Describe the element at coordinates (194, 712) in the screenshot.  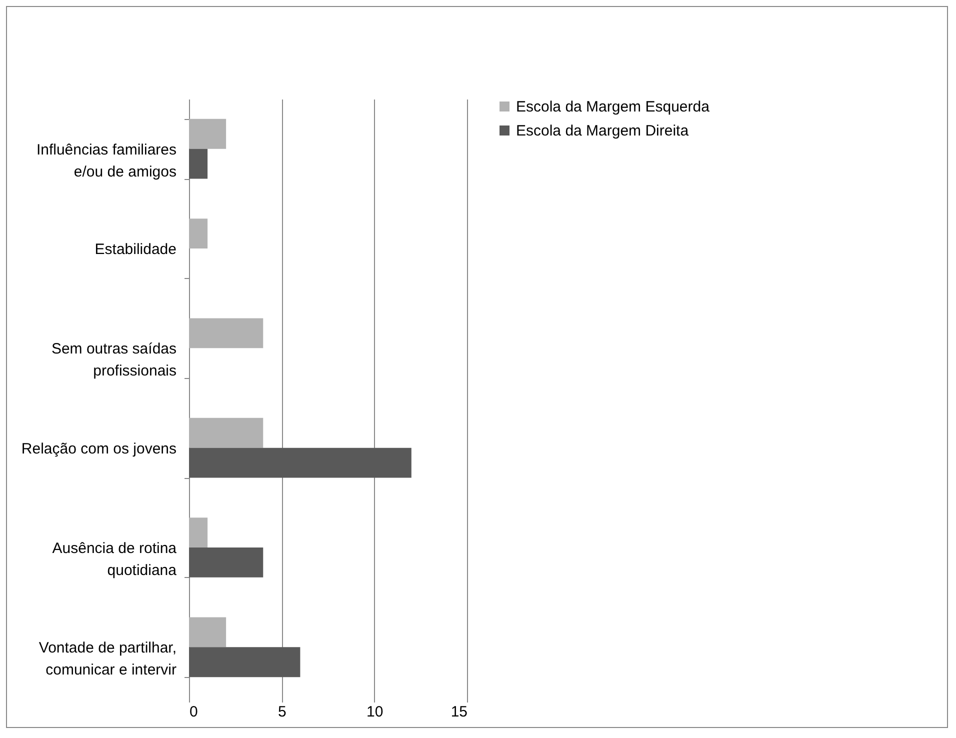
I see `x-tick-label: 0` at that location.